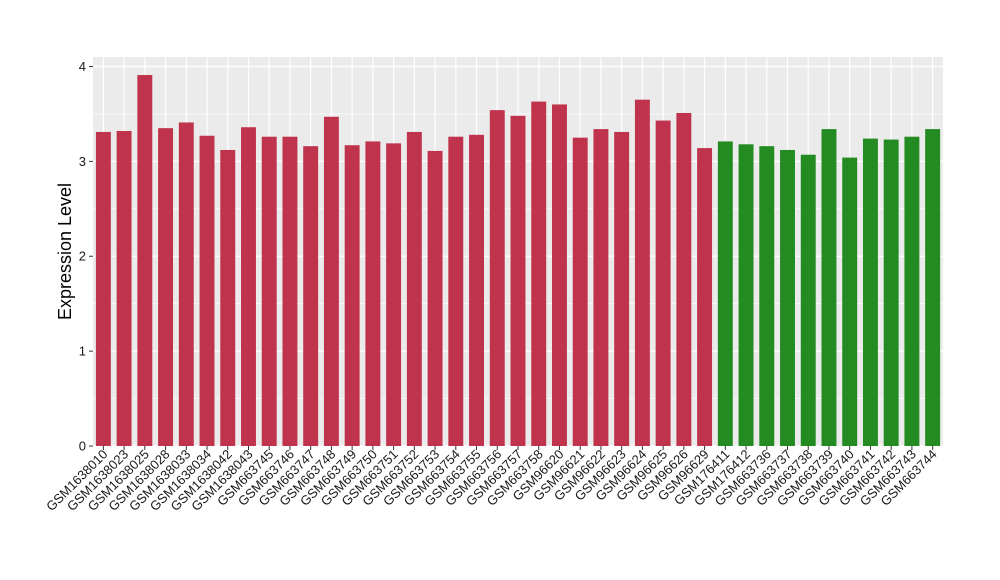 The width and height of the screenshot is (1000, 580). What do you see at coordinates (601, 288) in the screenshot?
I see `bar-GSM96622` at bounding box center [601, 288].